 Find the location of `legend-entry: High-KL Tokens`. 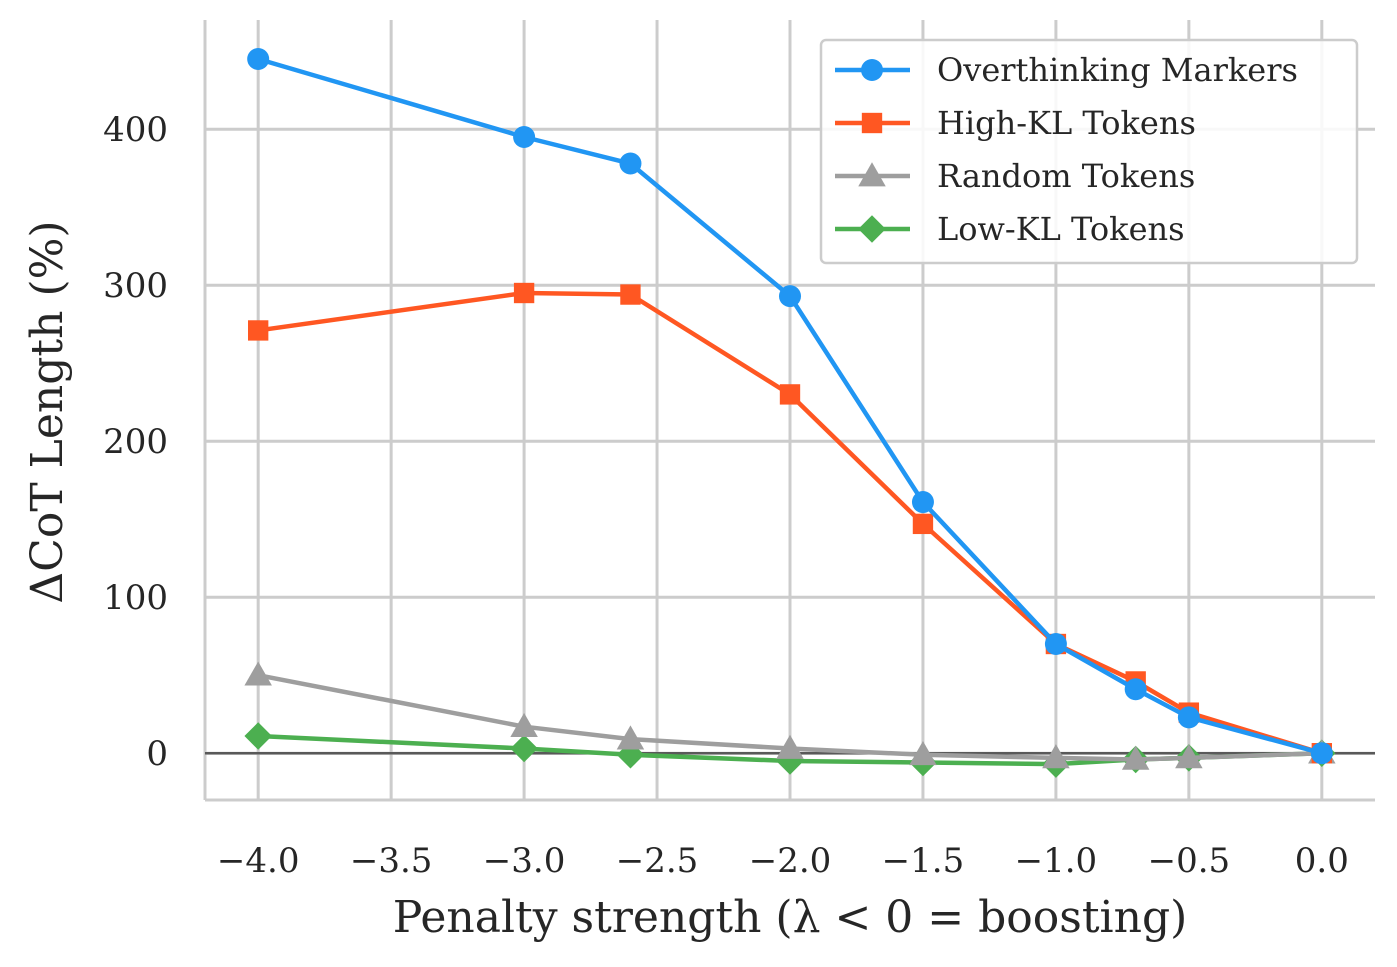

legend-entry: High-KL Tokens is located at coordinates (1015, 123).